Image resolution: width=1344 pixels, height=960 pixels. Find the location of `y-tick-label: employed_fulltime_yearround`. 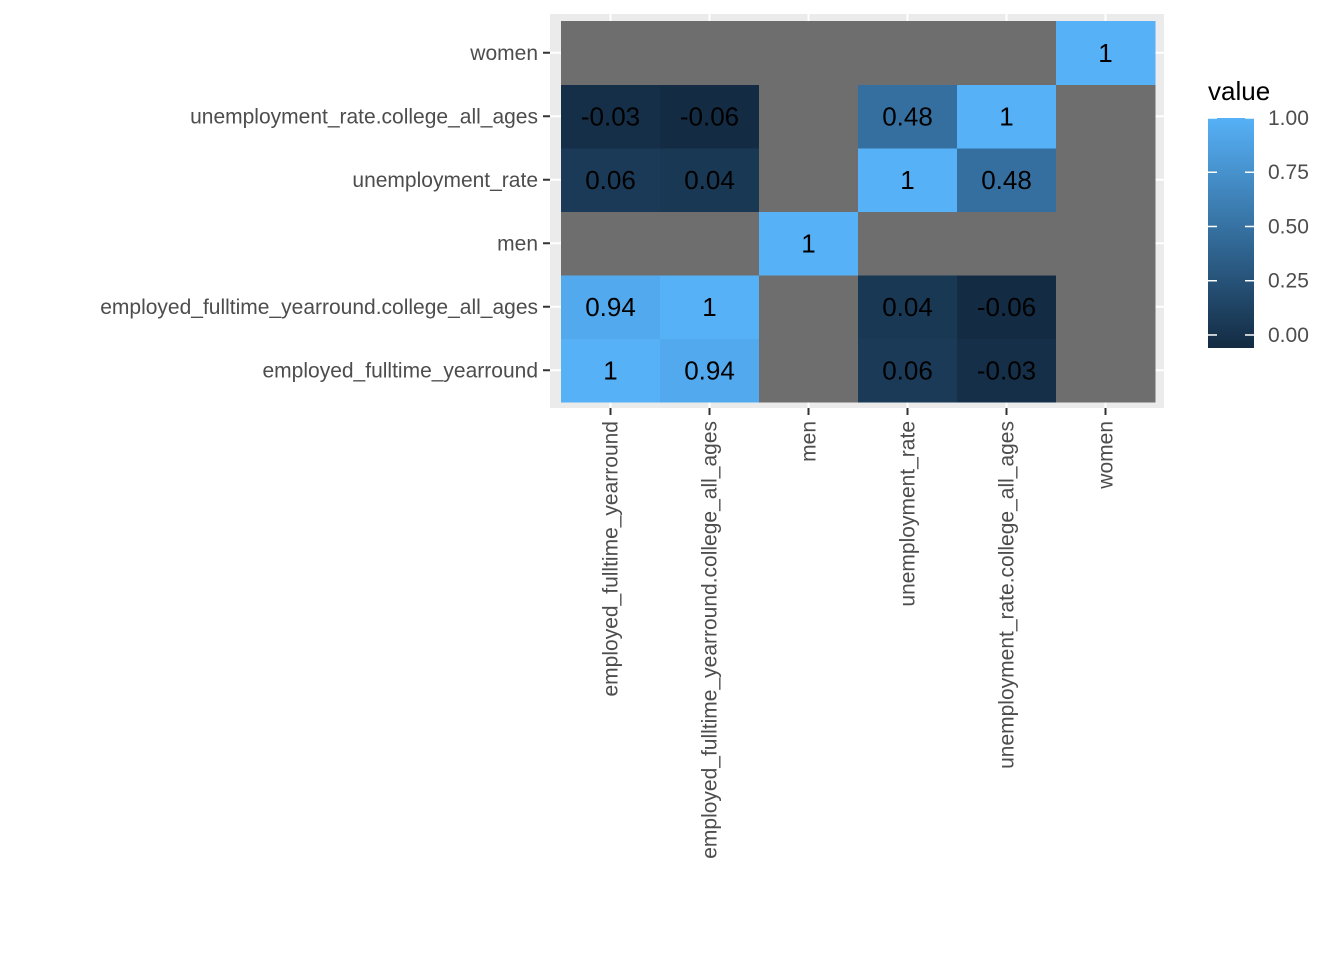

y-tick-label: employed_fulltime_yearround is located at coordinates (401, 370).